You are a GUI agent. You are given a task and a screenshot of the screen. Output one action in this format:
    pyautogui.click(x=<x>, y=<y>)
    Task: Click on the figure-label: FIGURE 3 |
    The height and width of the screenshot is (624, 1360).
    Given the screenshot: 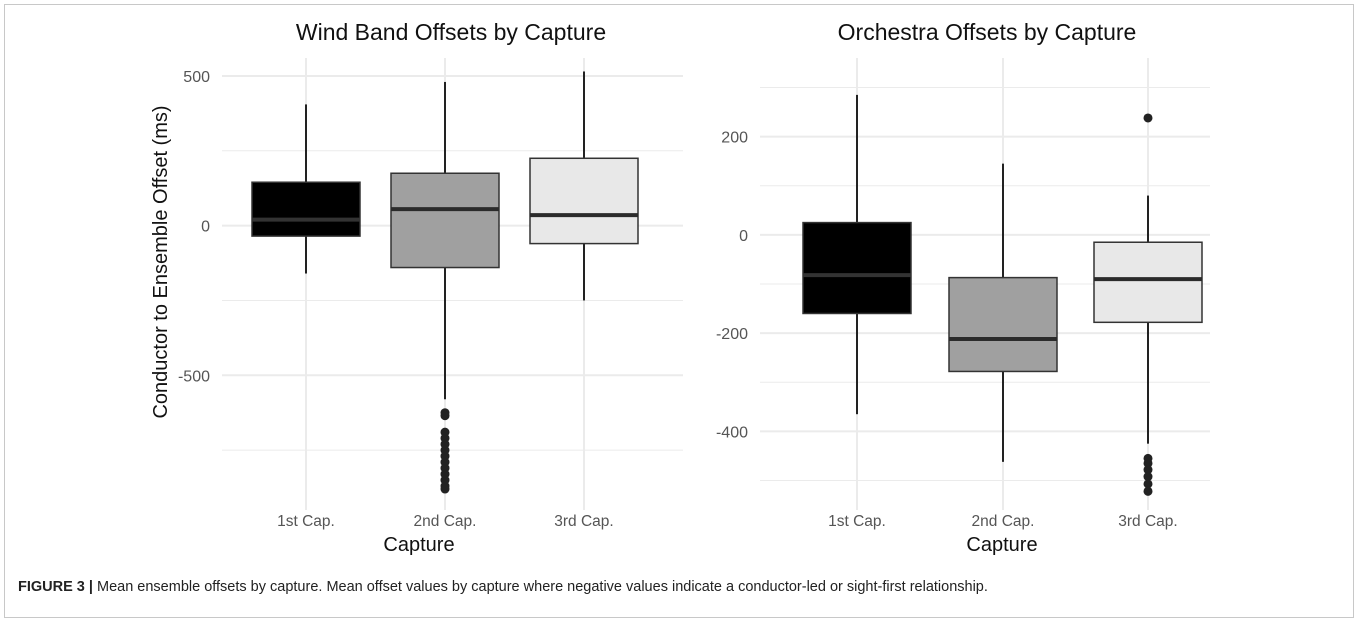 What is the action you would take?
    pyautogui.click(x=55, y=587)
    